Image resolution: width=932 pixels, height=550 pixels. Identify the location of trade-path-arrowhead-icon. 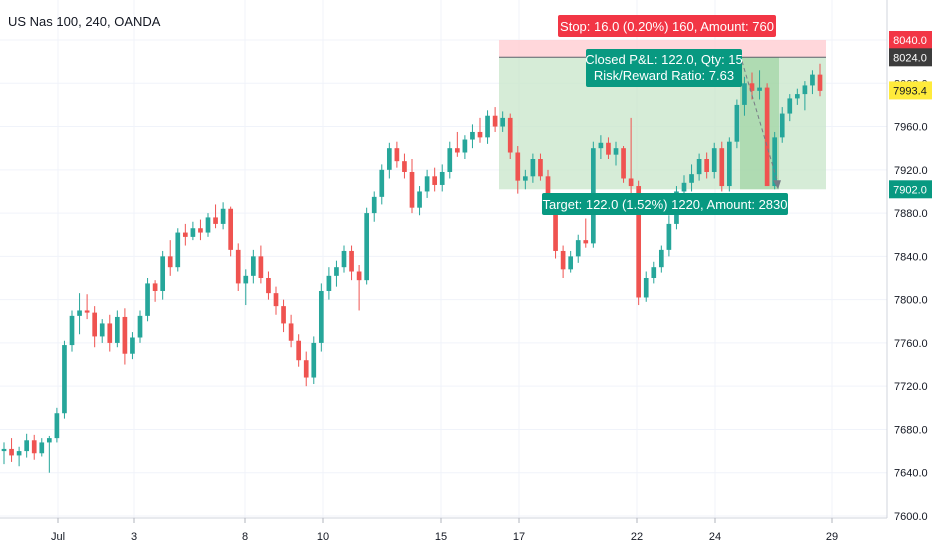
(777, 185).